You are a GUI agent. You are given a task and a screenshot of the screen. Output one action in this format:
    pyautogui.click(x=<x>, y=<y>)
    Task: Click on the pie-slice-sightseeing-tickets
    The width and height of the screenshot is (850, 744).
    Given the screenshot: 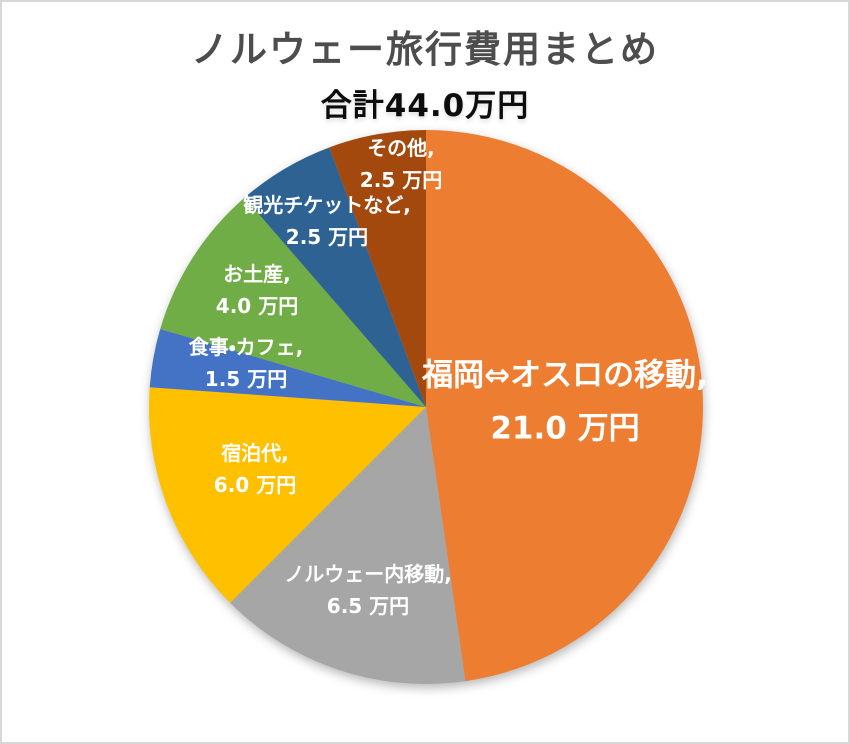 What is the action you would take?
    pyautogui.click(x=335, y=277)
    